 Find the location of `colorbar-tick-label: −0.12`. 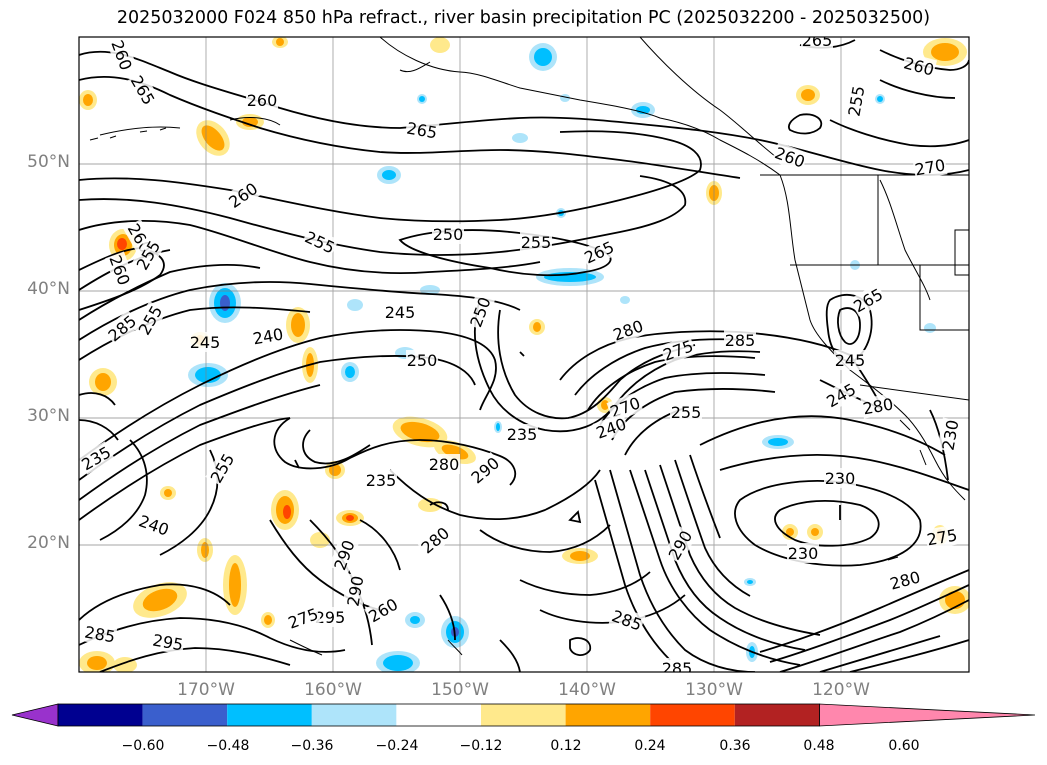

colorbar-tick-label: −0.12 is located at coordinates (481, 746).